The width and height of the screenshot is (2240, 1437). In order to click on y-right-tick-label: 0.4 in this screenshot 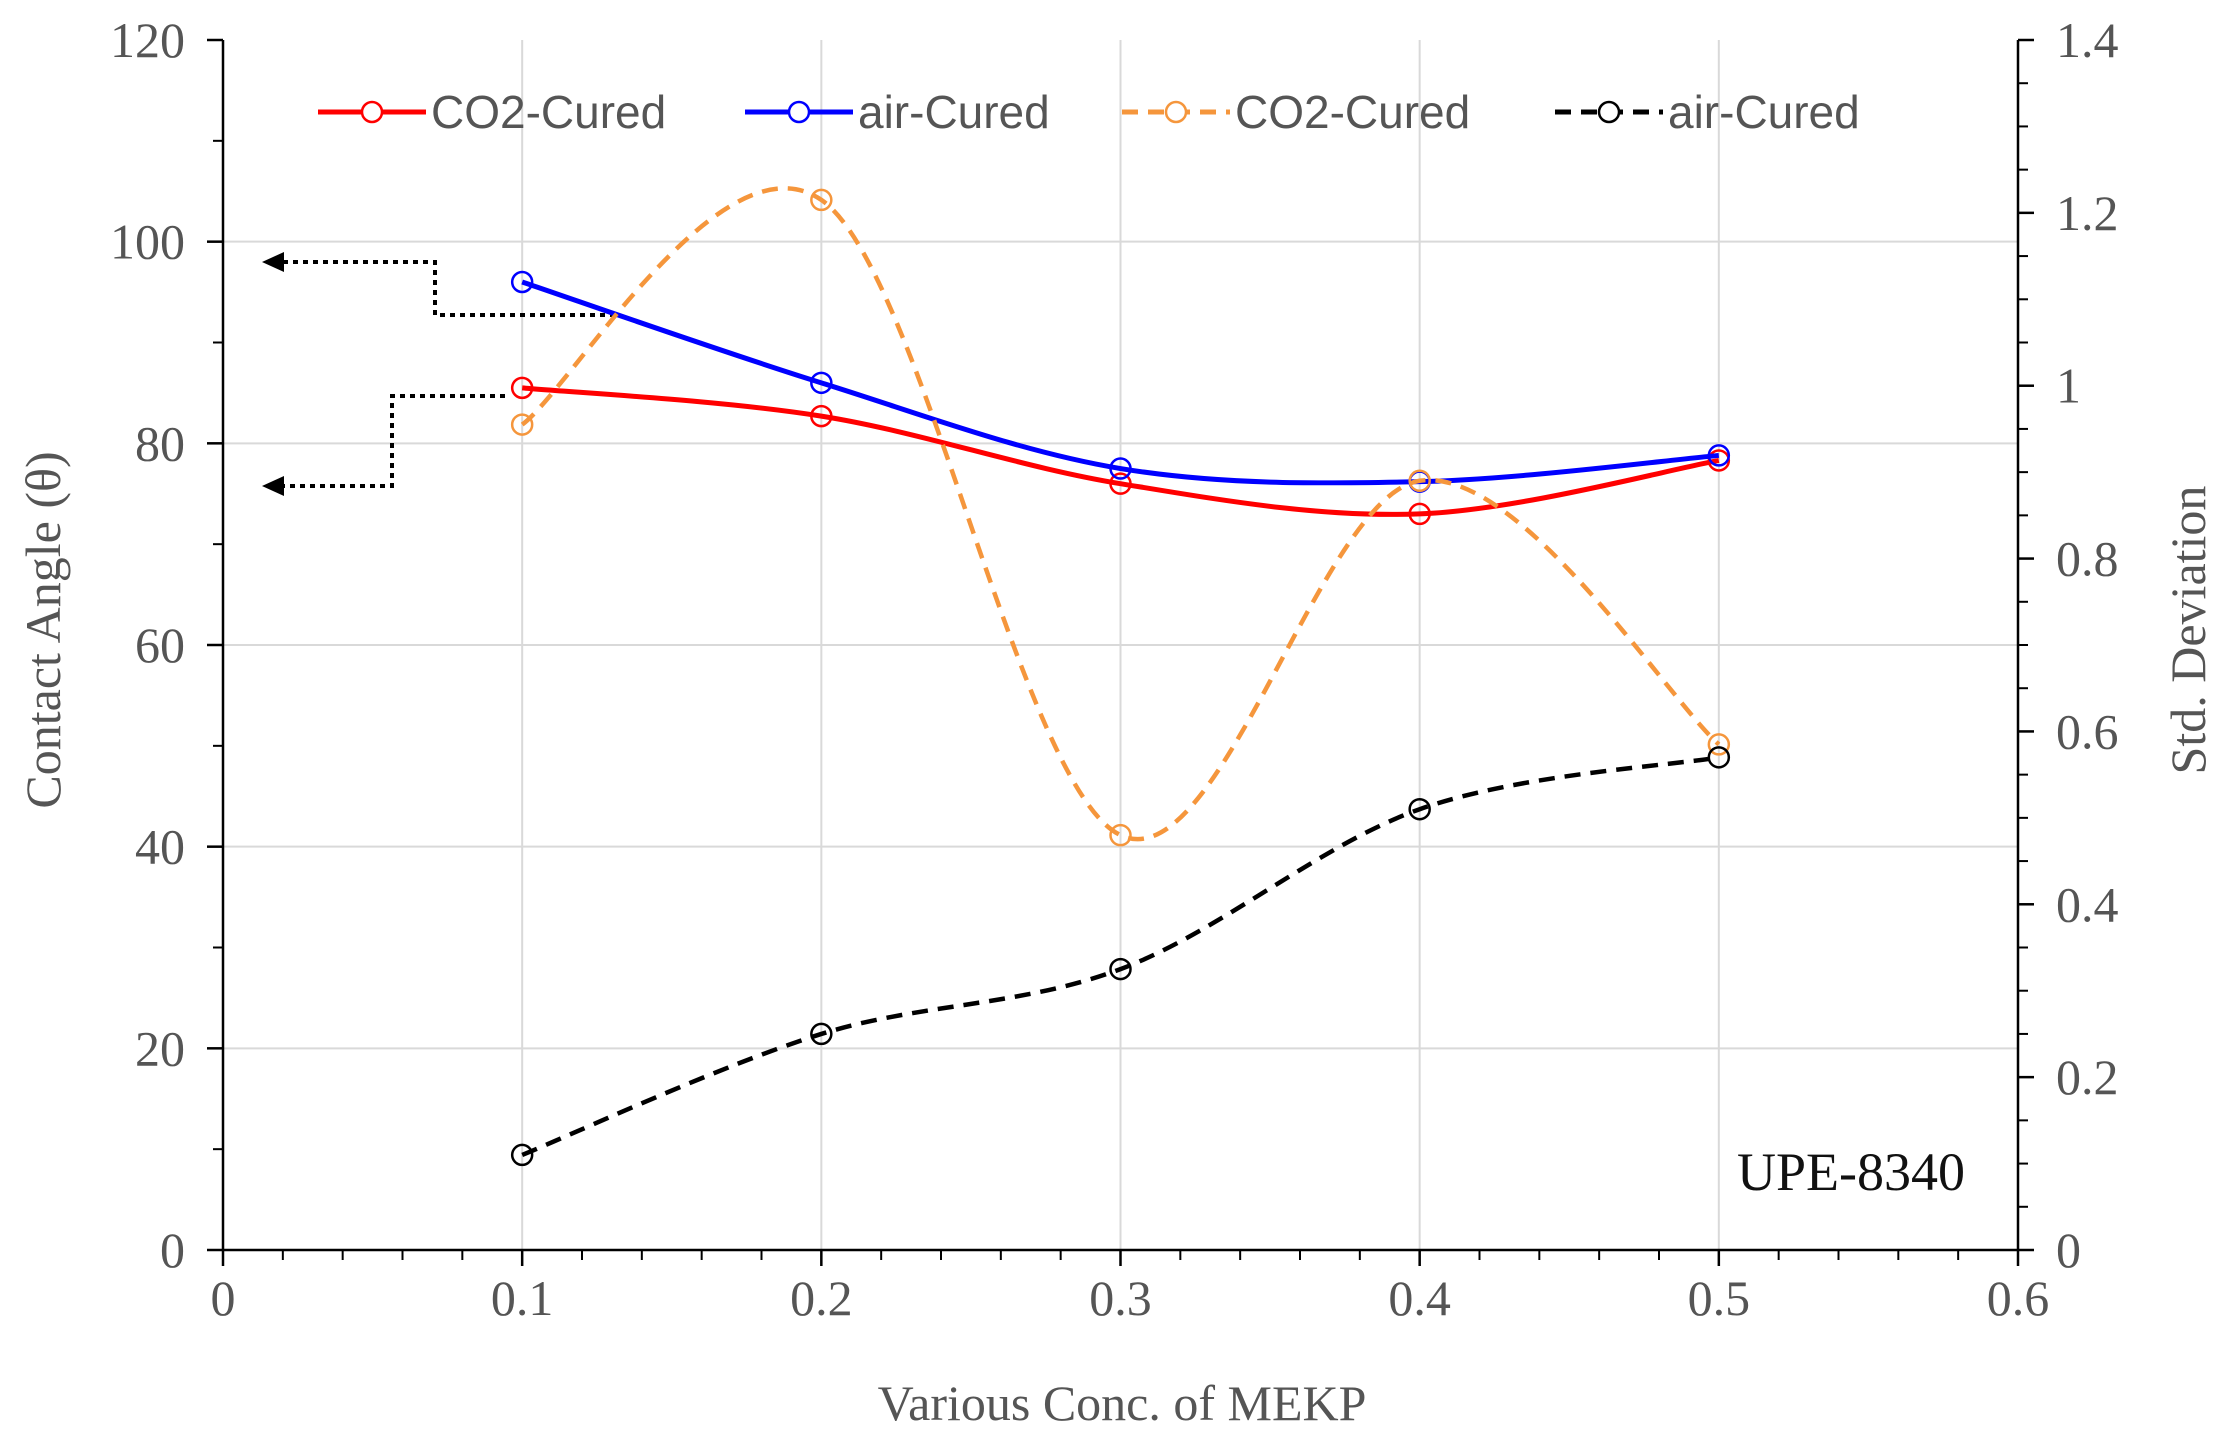, I will do `click(2087, 904)`.